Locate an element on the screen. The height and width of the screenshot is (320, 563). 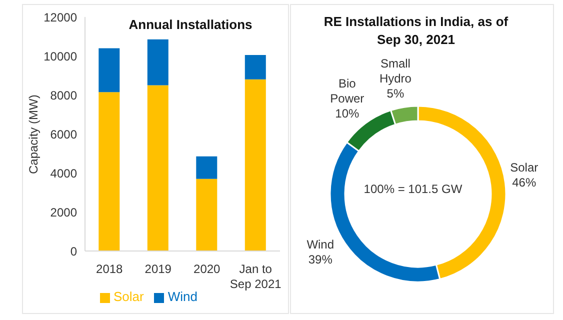
slice-label: Solar is located at coordinates (524, 167).